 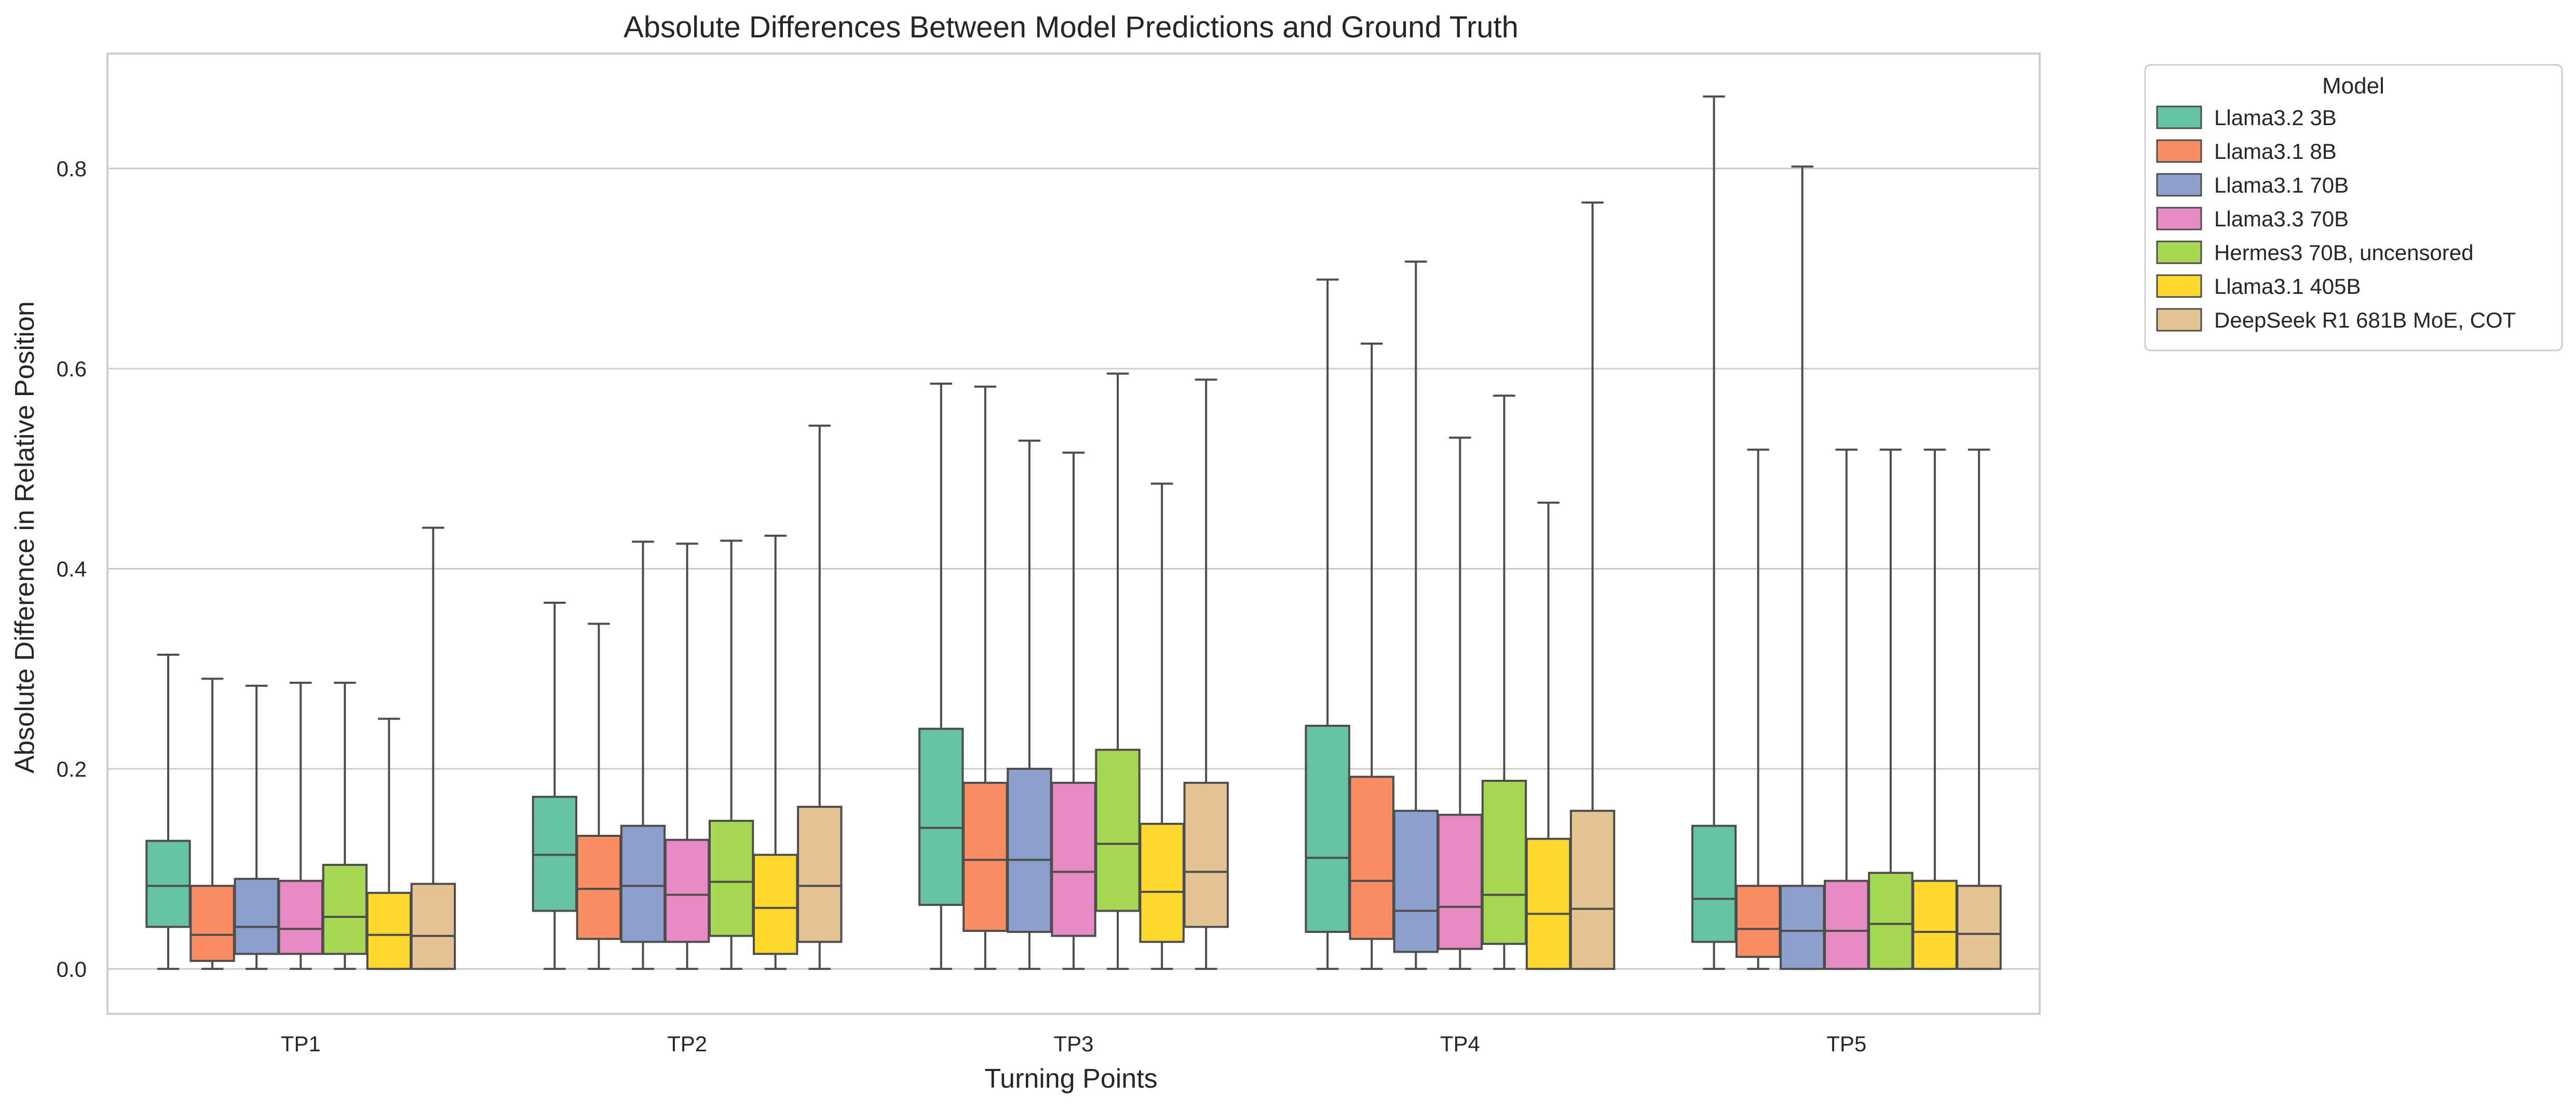 I want to click on legend-item: Hermes3 70B, uncensored, so click(x=2315, y=252).